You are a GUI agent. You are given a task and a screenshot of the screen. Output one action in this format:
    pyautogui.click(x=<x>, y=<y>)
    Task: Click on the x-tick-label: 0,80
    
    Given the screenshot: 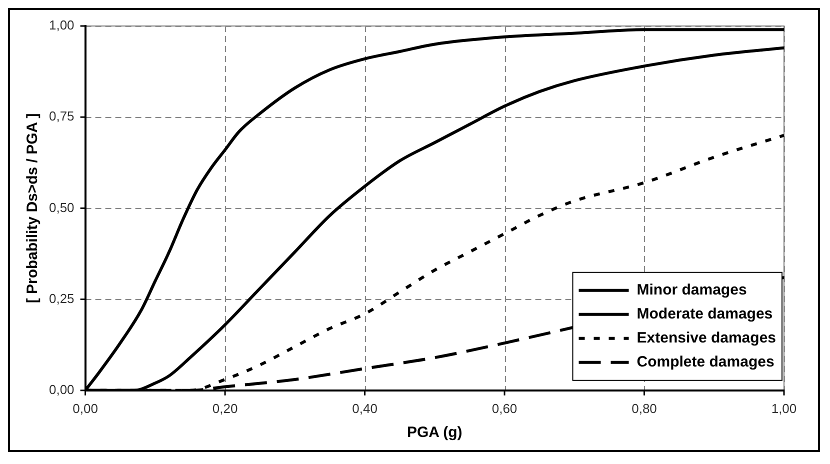 What is the action you would take?
    pyautogui.click(x=644, y=408)
    